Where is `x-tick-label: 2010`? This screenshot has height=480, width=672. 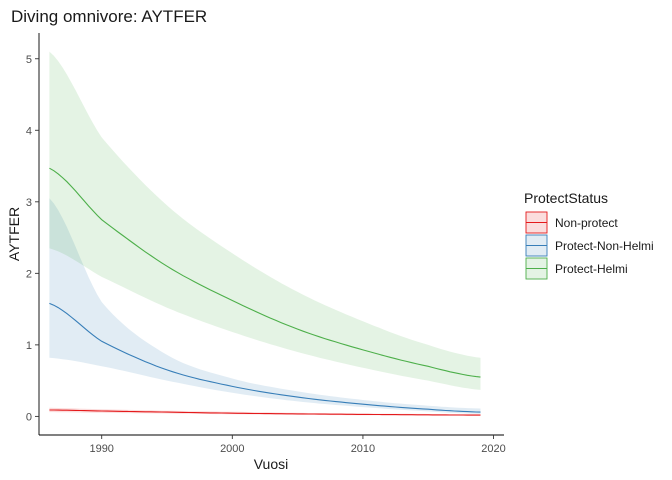 x-tick-label: 2010 is located at coordinates (363, 449).